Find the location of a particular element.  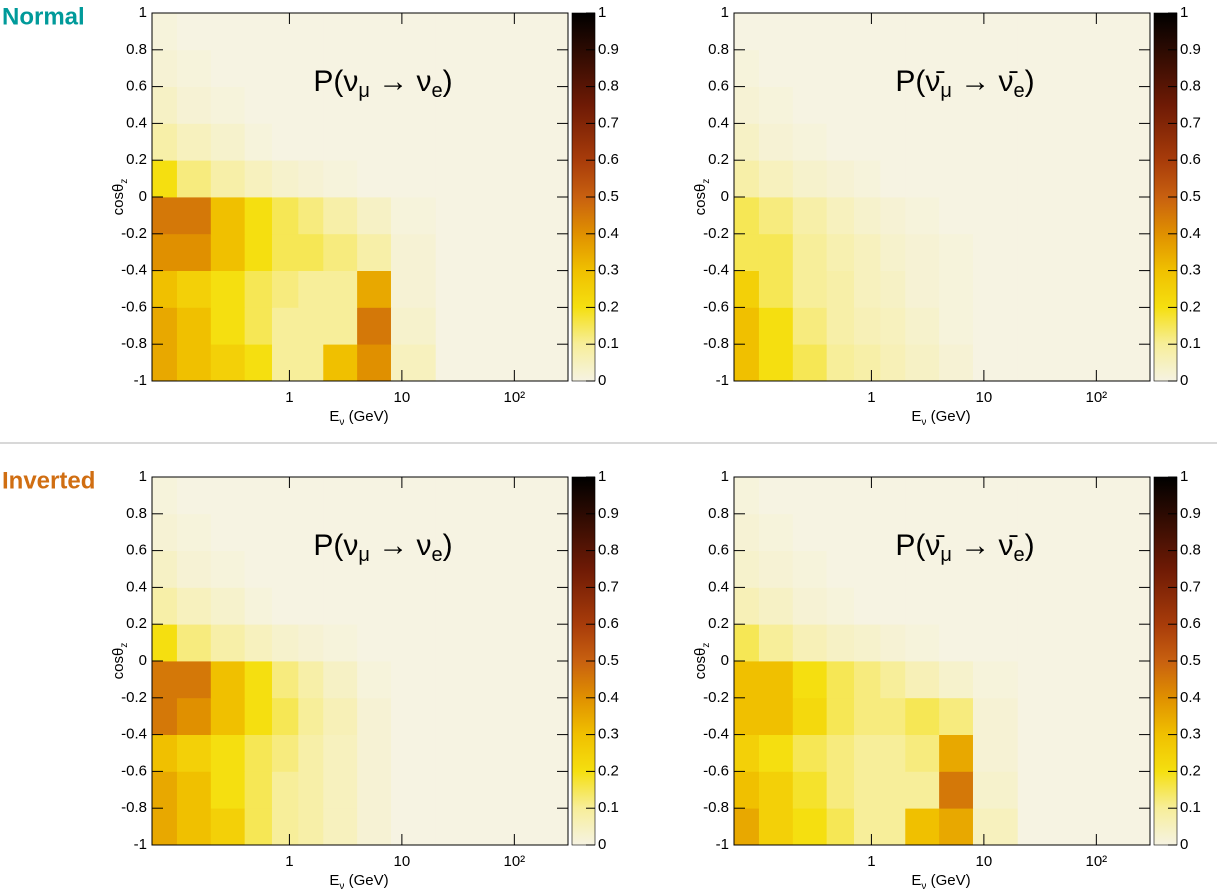

panel-title-sub: e is located at coordinates (1019, 555).